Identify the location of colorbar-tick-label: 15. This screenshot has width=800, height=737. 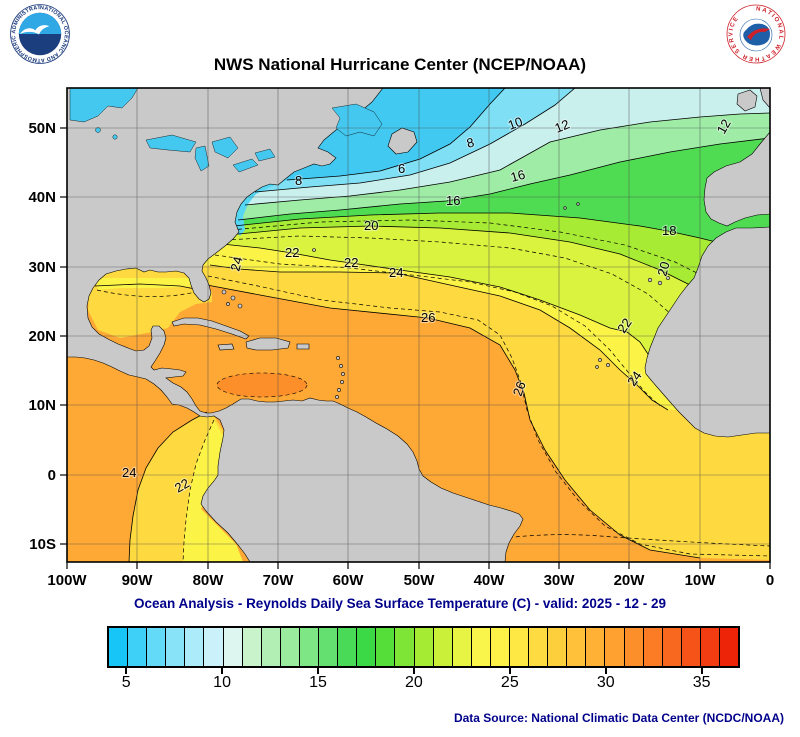
(318, 682).